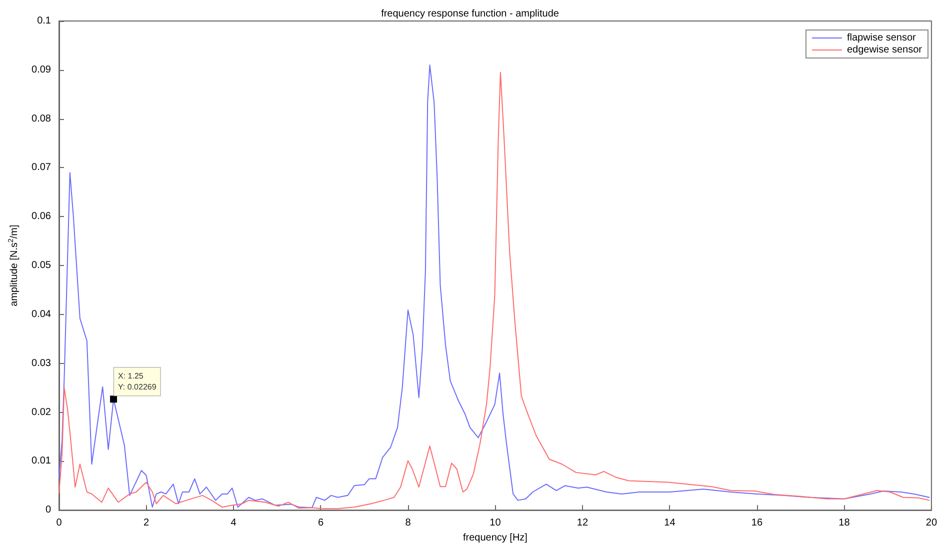  I want to click on x-tick-label: 20, so click(932, 523).